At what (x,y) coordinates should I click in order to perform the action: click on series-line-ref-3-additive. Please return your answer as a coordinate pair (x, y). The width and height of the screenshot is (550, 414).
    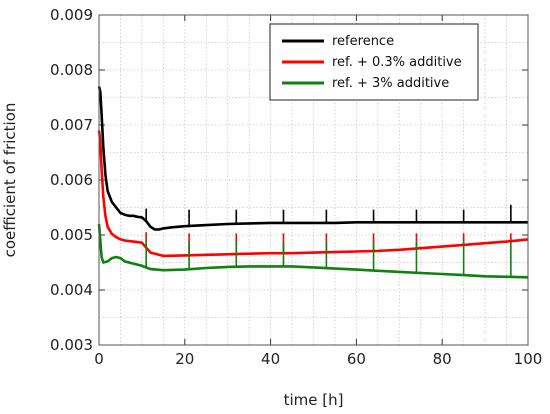
    Looking at the image, I should click on (313, 251).